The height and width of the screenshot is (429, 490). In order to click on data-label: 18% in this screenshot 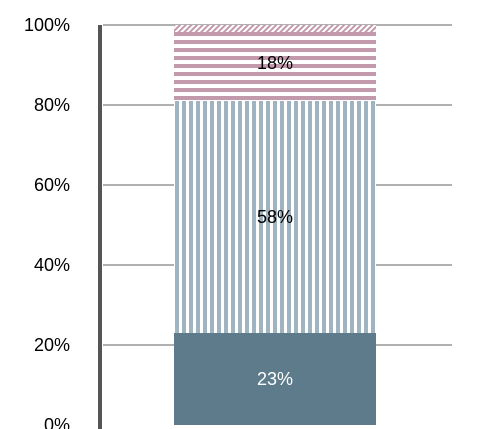, I will do `click(275, 63)`.